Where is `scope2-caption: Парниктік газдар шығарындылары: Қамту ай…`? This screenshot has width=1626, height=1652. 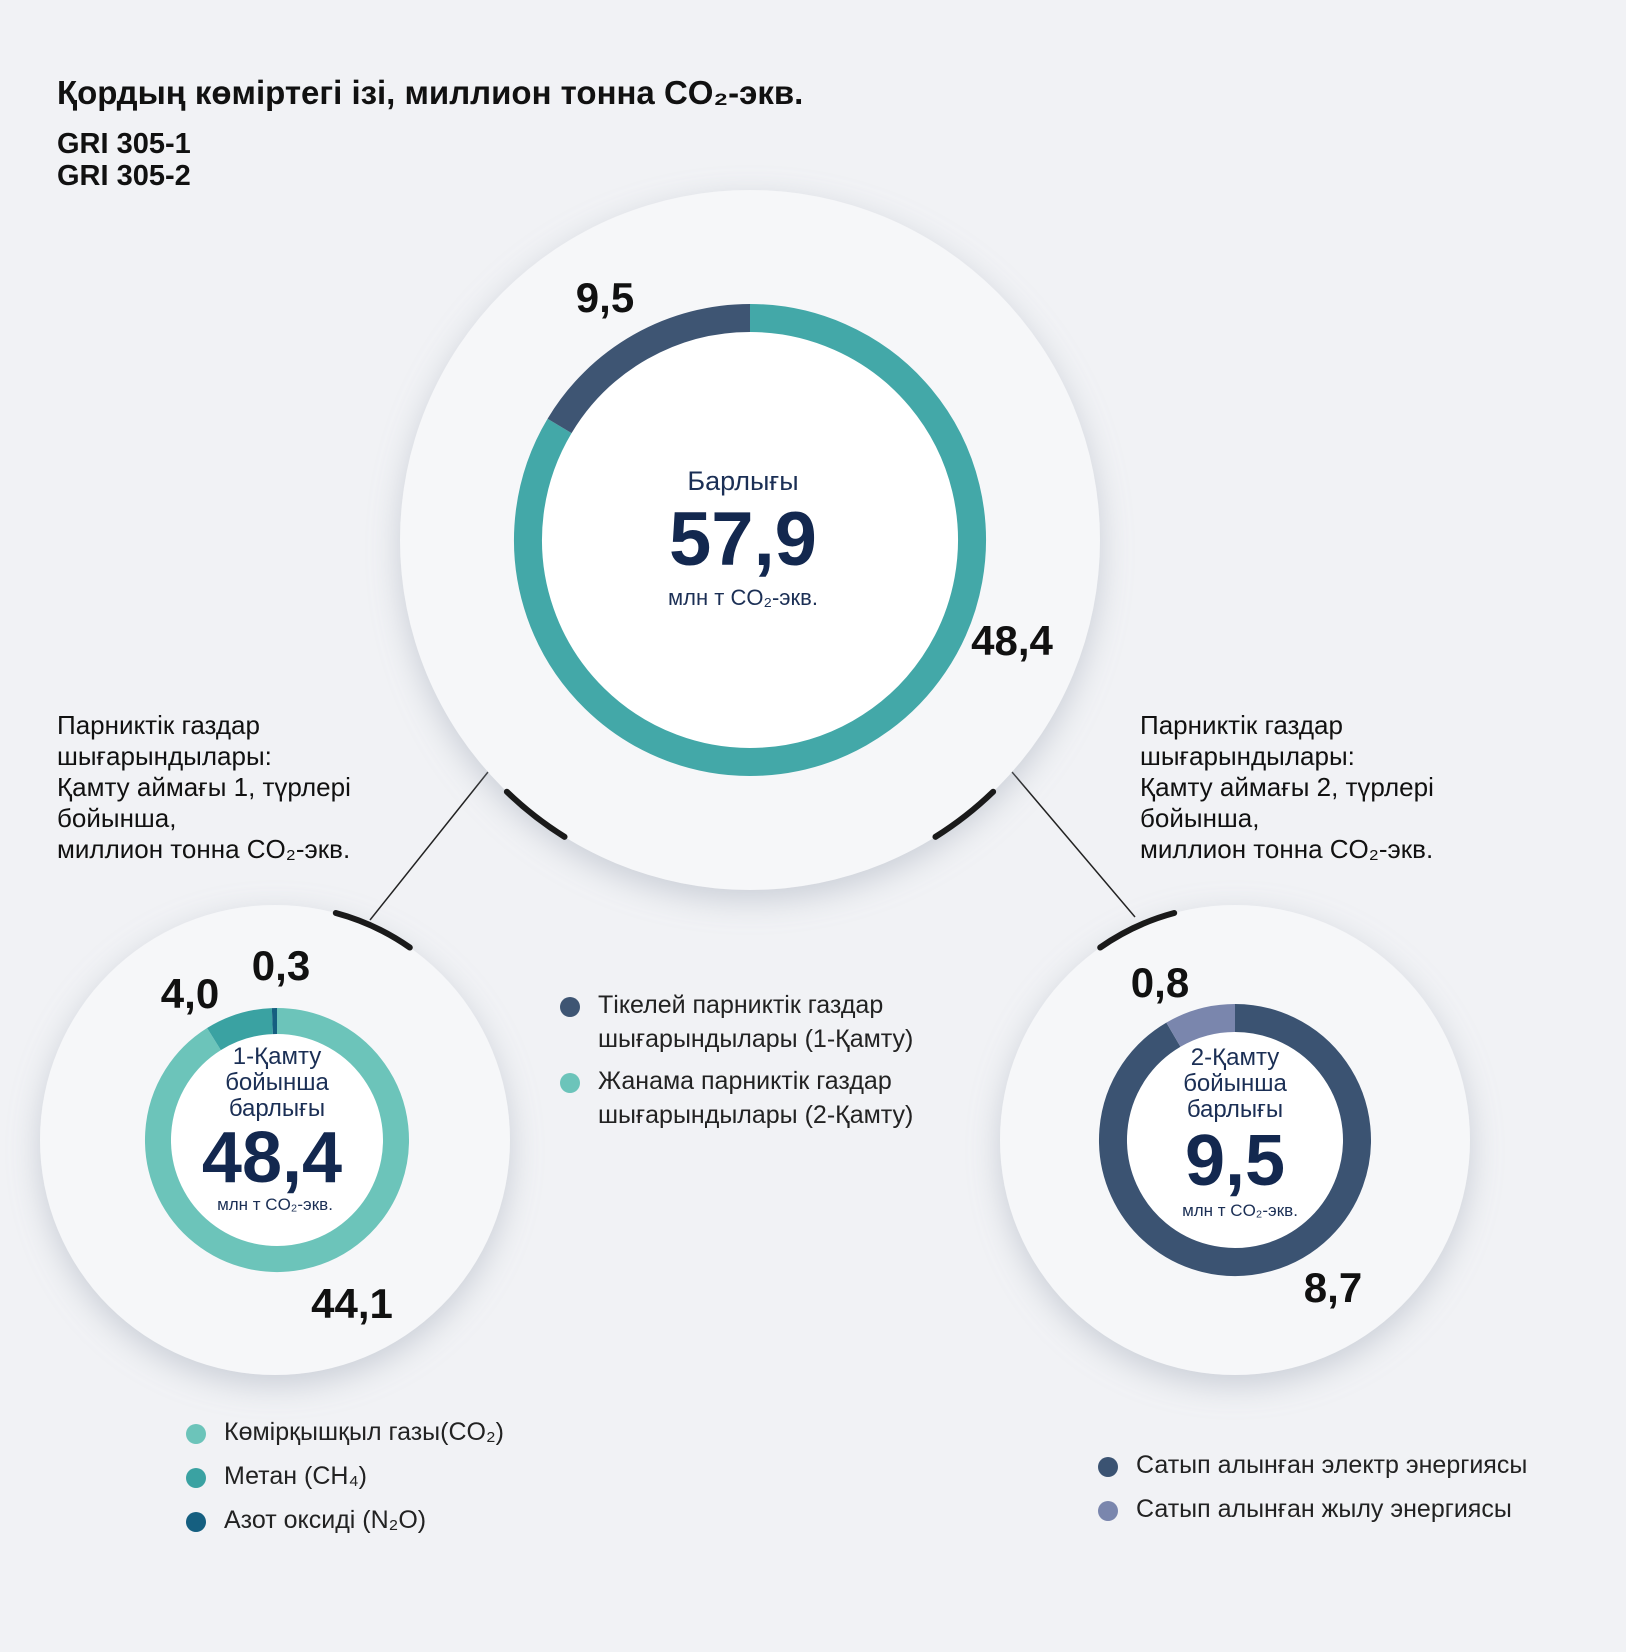 scope2-caption: Парниктік газдар шығарындылары: Қамту ай… is located at coordinates (1287, 787).